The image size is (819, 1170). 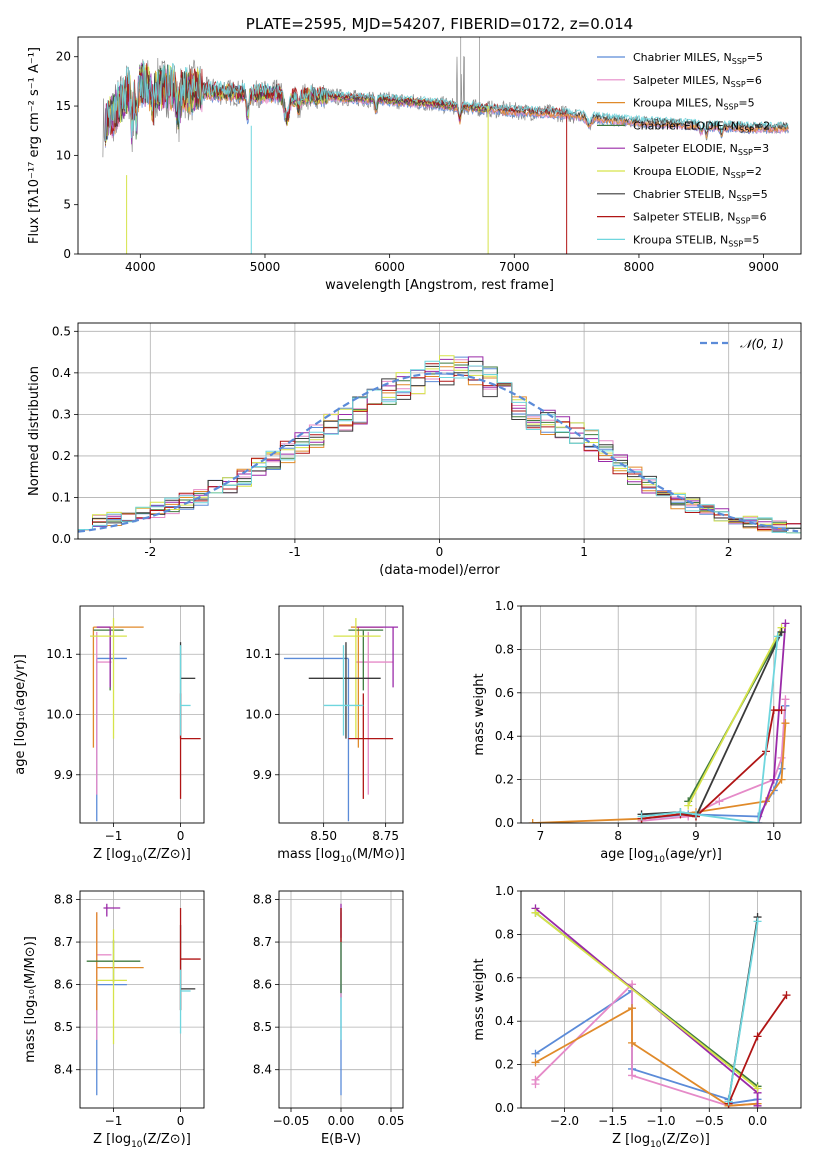 What do you see at coordinates (385, 836) in the screenshot?
I see `x-tick-label: 8.75` at bounding box center [385, 836].